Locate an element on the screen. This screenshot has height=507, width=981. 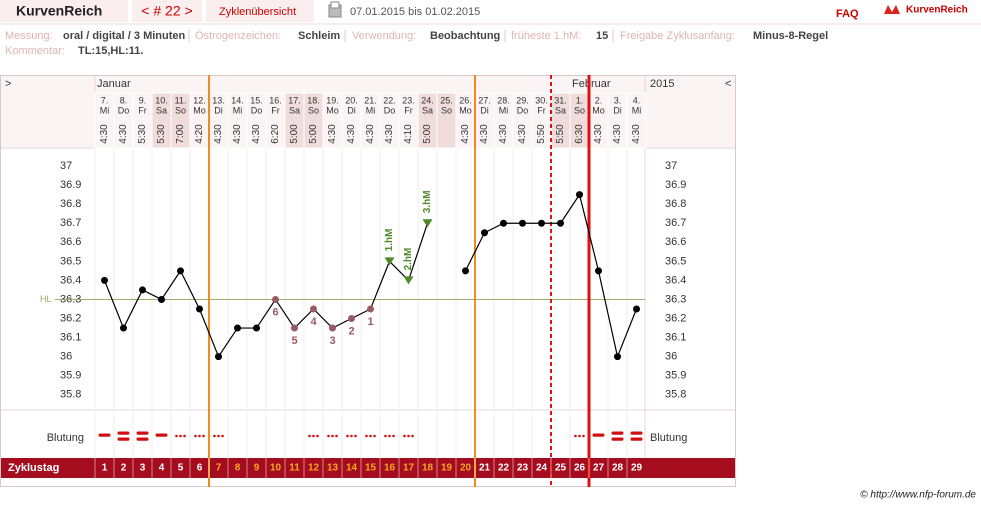
info-value: Minus-8-Regel is located at coordinates (790, 36).